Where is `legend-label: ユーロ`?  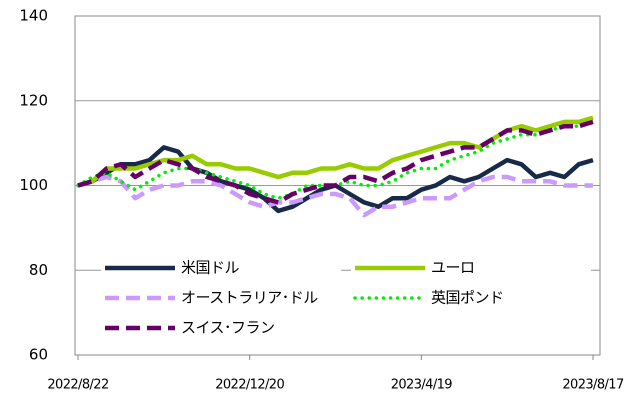 legend-label: ユーロ is located at coordinates (453, 268).